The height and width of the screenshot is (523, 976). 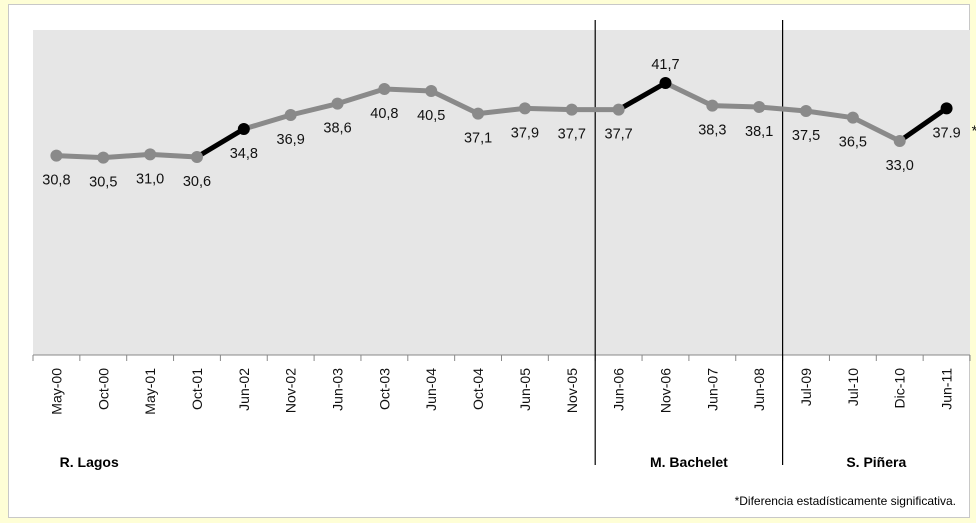 I want to click on value-label: 33,0, so click(x=900, y=166).